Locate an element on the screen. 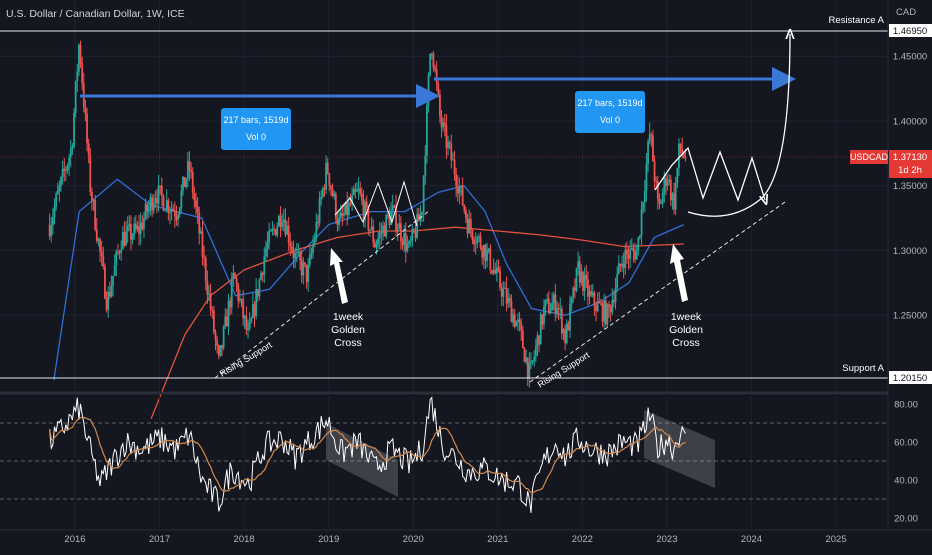  rsi-ma-line is located at coordinates (367, 454).